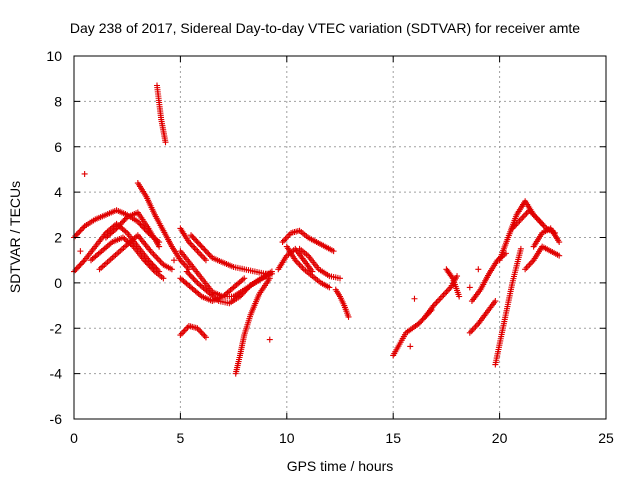 Image resolution: width=640 pixels, height=480 pixels. What do you see at coordinates (15, 237) in the screenshot?
I see `y-axis-label: SDTVAR / TECUs` at bounding box center [15, 237].